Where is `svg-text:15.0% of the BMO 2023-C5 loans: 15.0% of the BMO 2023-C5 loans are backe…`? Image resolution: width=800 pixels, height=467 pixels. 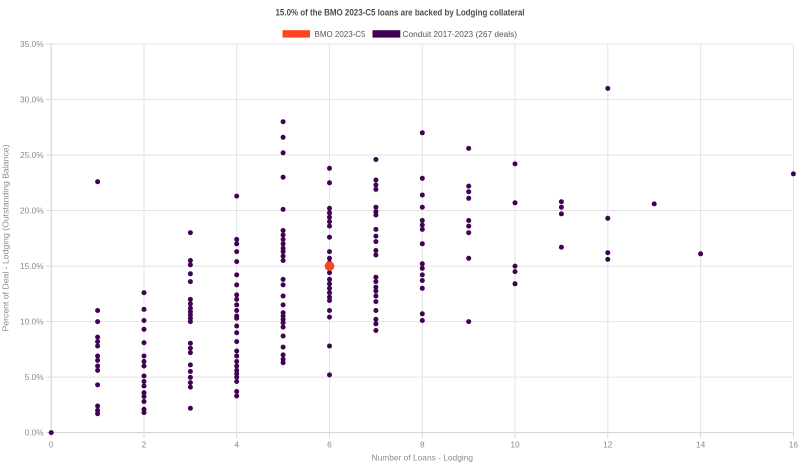 svg-text:15.0% of the BMO 2023-C5 loans: 15.0% of the BMO 2023-C5 loans are backe… is located at coordinates (400, 12).